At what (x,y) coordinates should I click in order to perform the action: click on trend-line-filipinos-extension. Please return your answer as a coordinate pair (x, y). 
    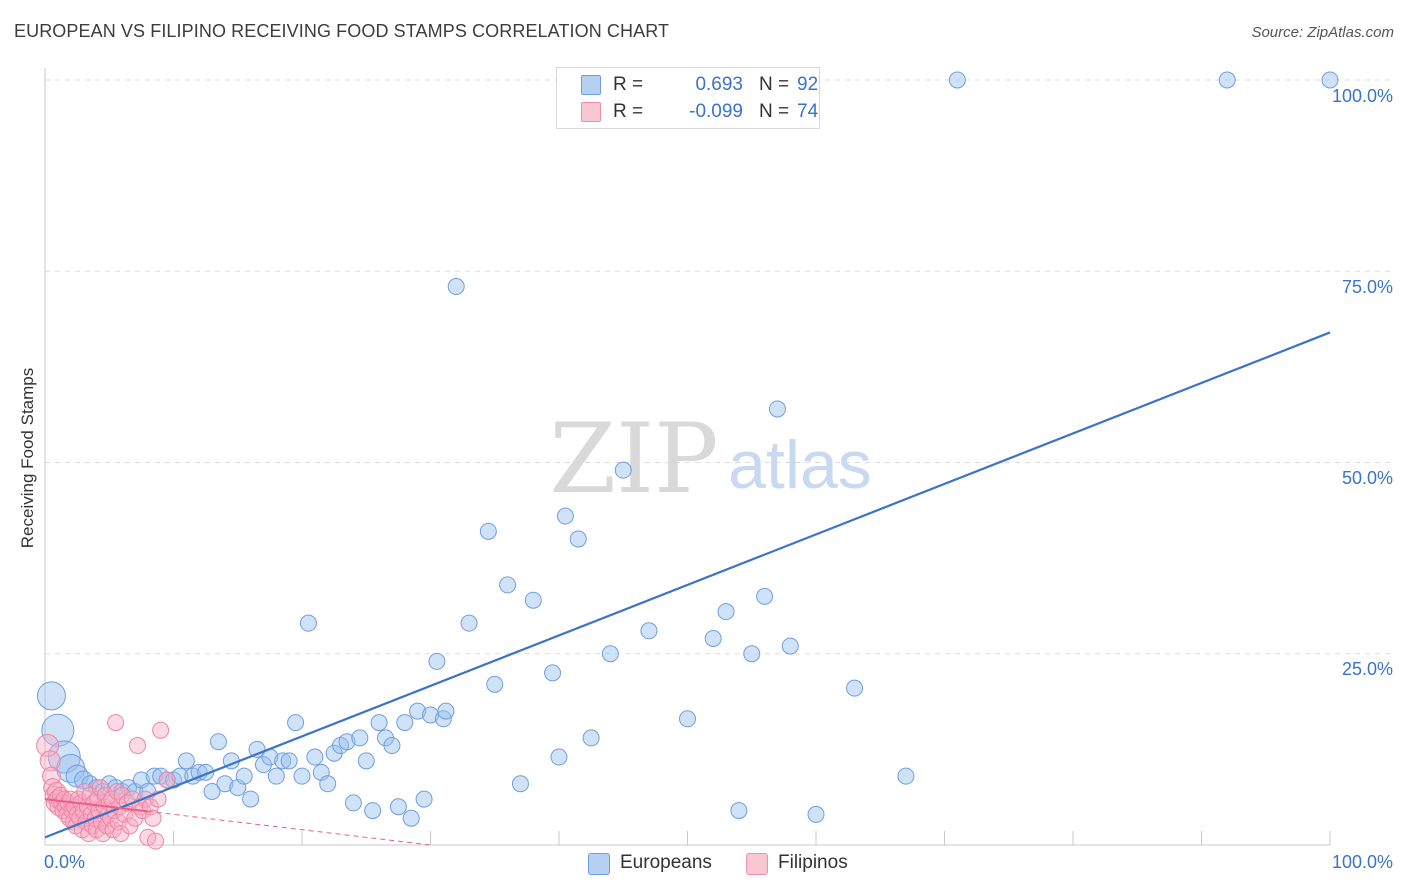
    Looking at the image, I should click on (289, 828).